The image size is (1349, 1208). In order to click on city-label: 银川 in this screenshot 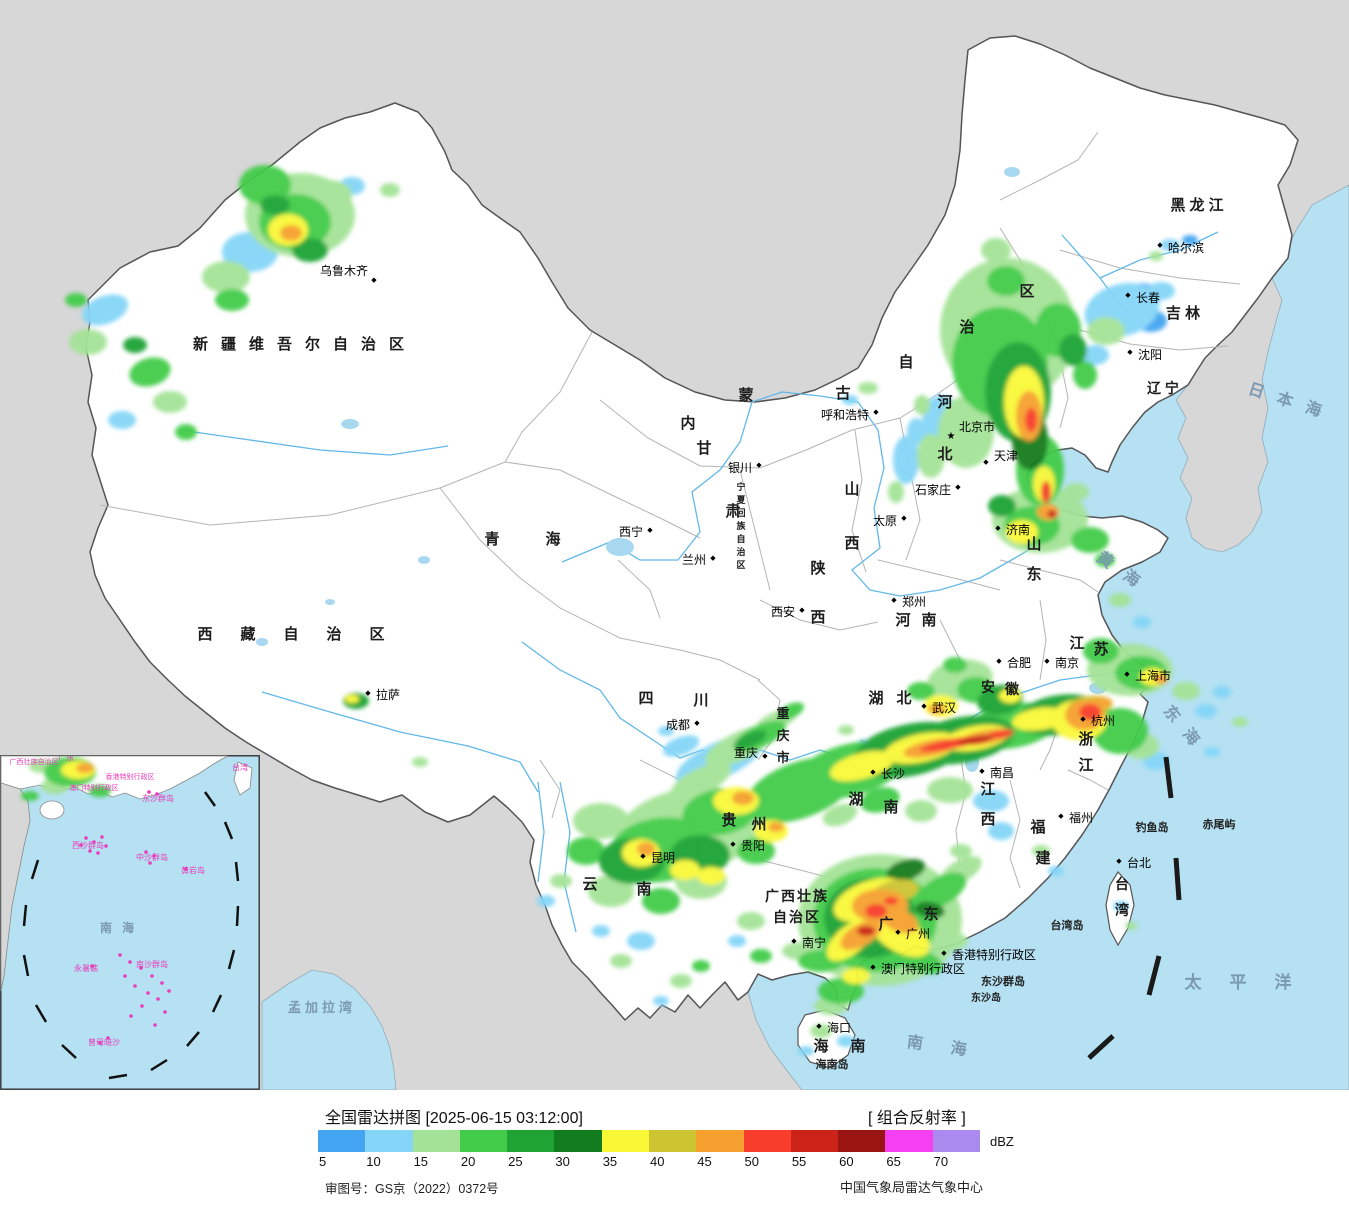, I will do `click(740, 468)`.